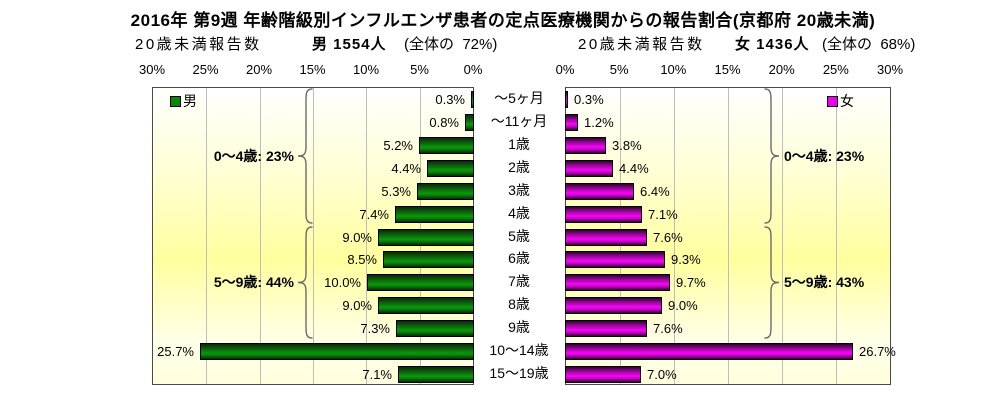  Describe the element at coordinates (419, 69) in the screenshot. I see `male-axis-tick: 5%` at that location.